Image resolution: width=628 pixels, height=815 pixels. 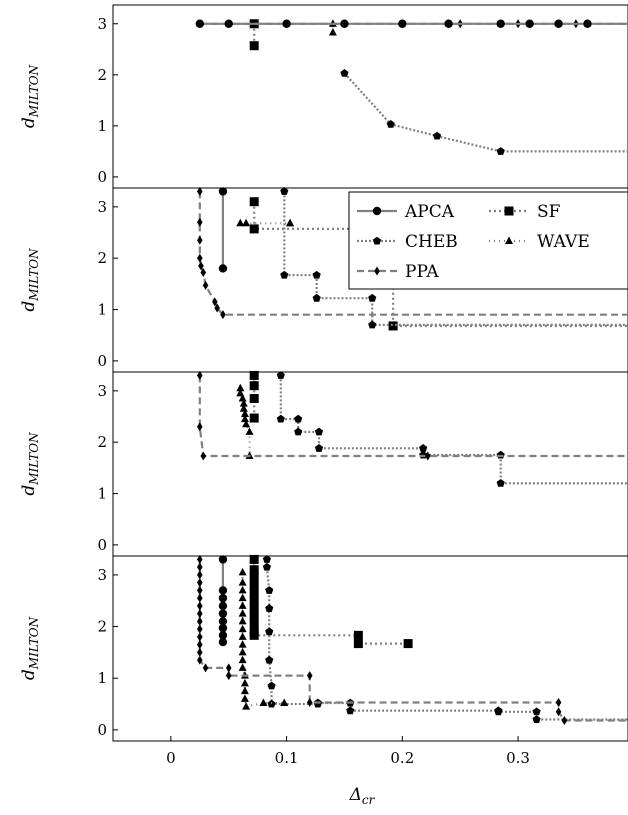 I want to click on x-tick-label: 0.2, so click(x=402, y=758).